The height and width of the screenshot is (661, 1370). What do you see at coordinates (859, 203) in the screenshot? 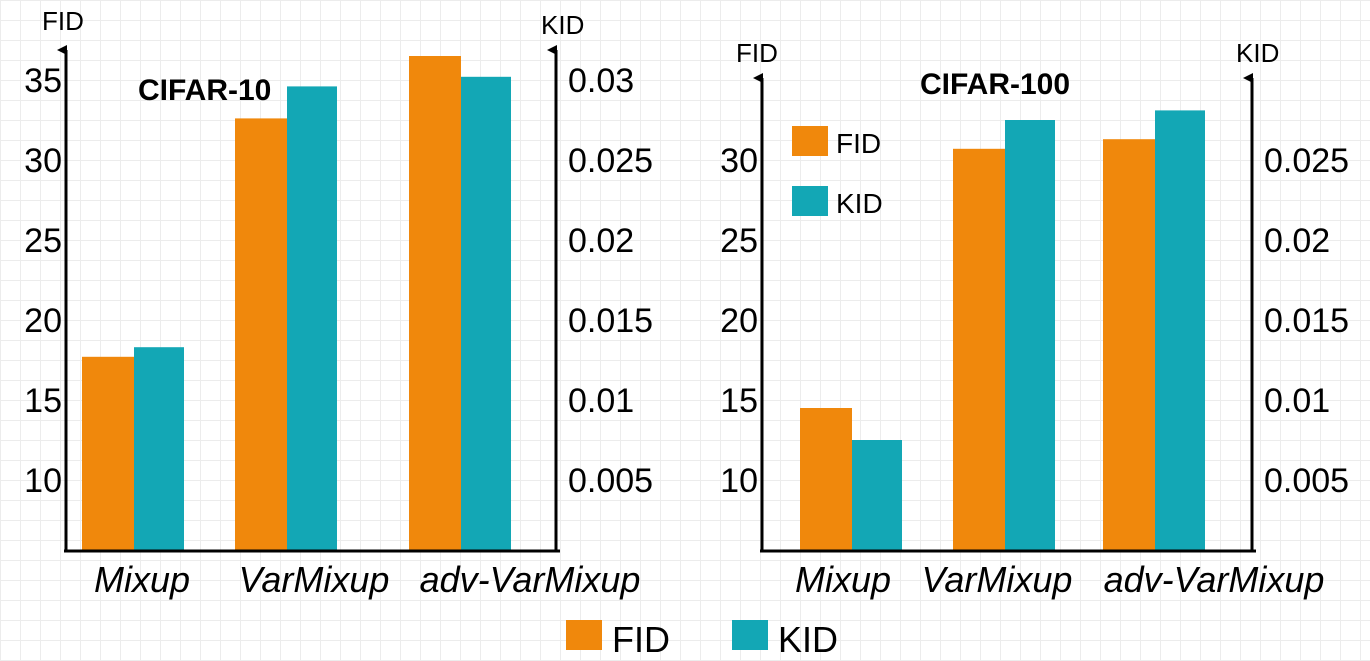
I see `cifar100-legend-kid-label: KID` at bounding box center [859, 203].